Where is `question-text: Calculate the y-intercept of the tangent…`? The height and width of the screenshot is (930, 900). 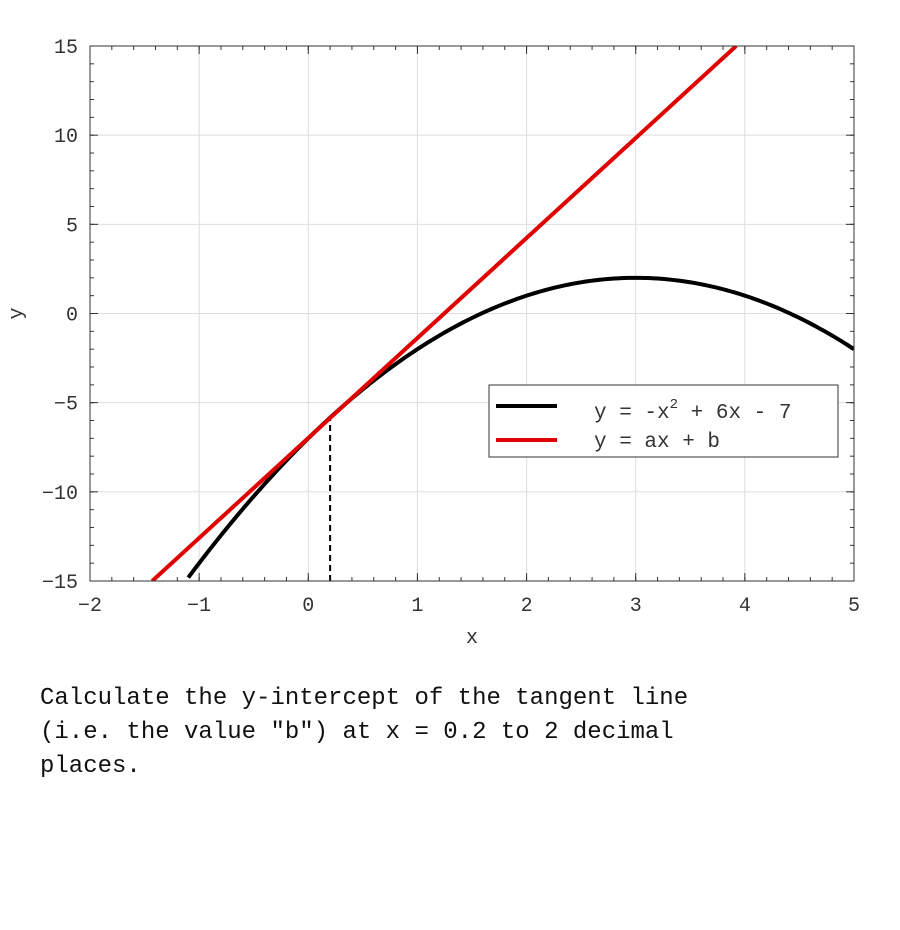 question-text: Calculate the y-intercept of the tangent… is located at coordinates (364, 732).